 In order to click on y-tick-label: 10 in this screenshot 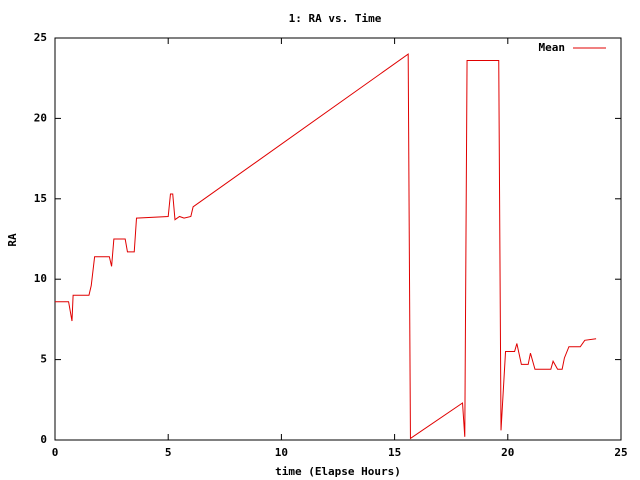, I will do `click(40, 278)`.